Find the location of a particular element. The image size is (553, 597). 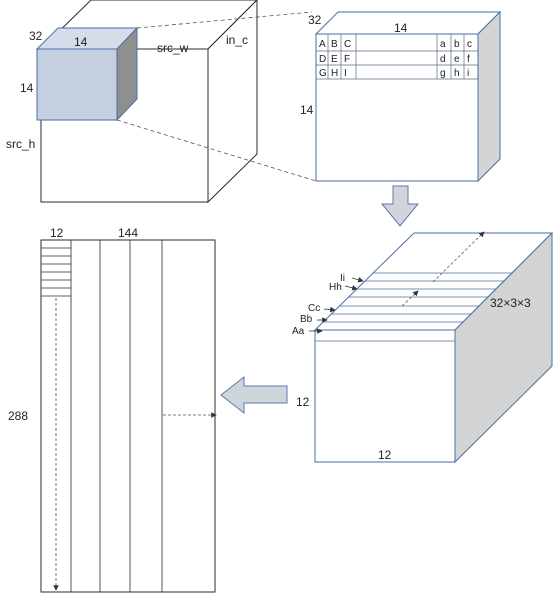

slice-label: Cc is located at coordinates (314, 308).